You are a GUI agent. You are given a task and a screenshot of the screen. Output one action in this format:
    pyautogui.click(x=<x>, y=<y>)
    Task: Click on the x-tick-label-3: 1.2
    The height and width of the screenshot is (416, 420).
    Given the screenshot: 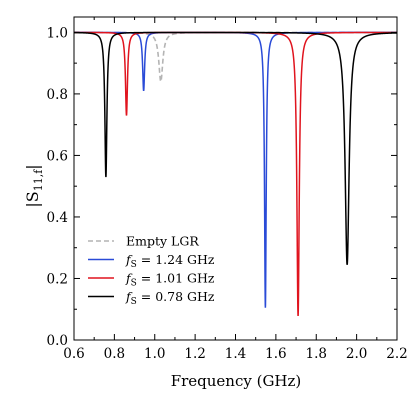 What is the action you would take?
    pyautogui.click(x=194, y=354)
    